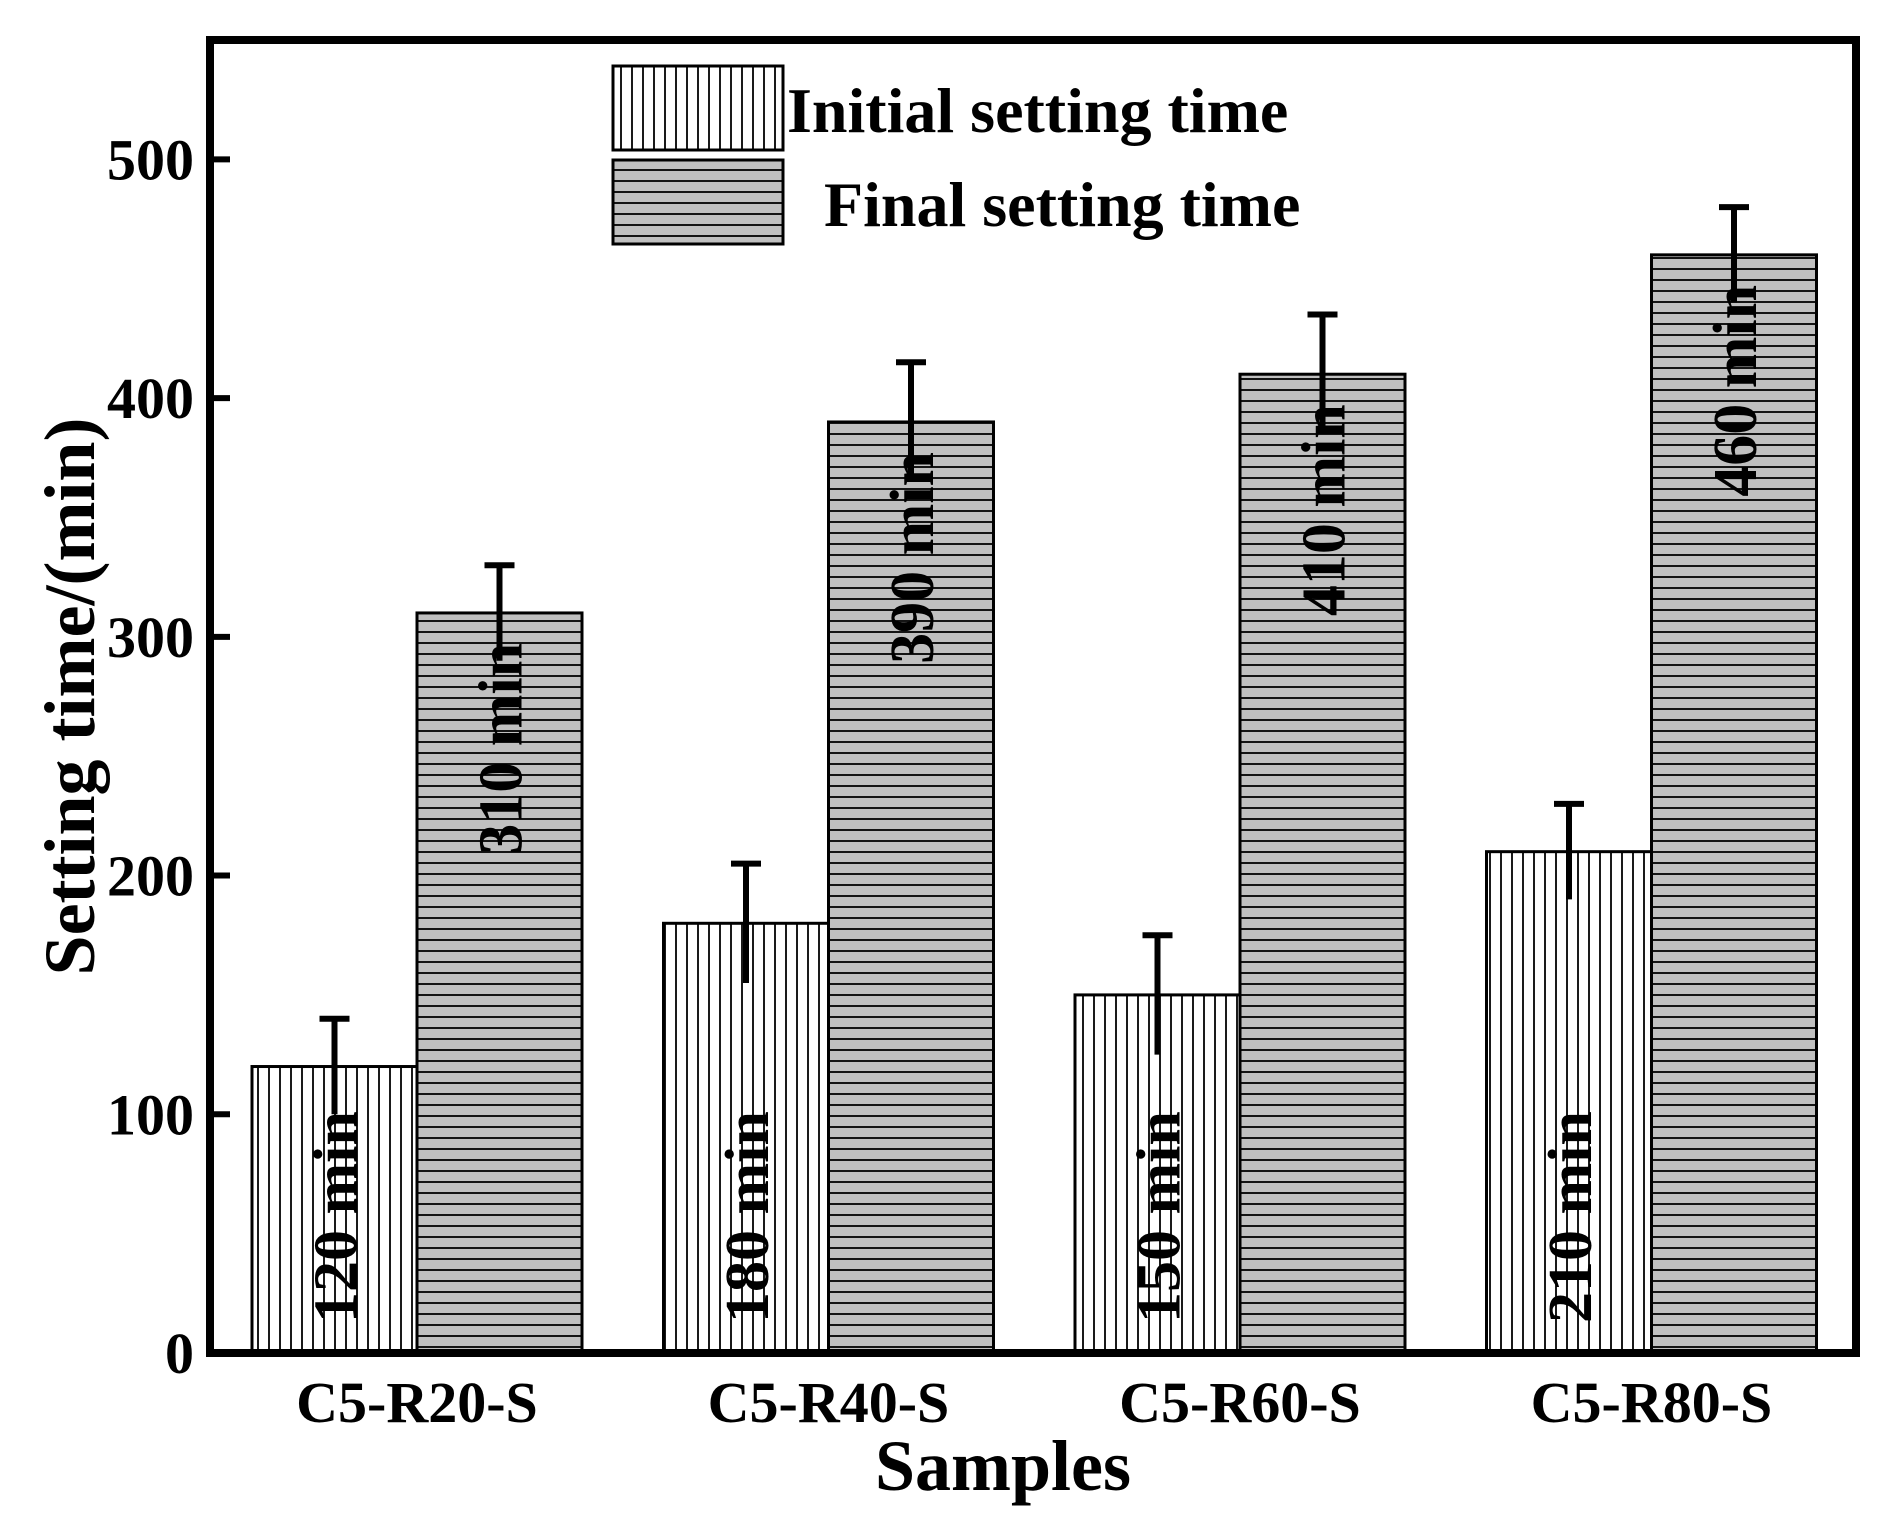 The height and width of the screenshot is (1520, 1888). I want to click on bar-value-label: 390 min, so click(913, 558).